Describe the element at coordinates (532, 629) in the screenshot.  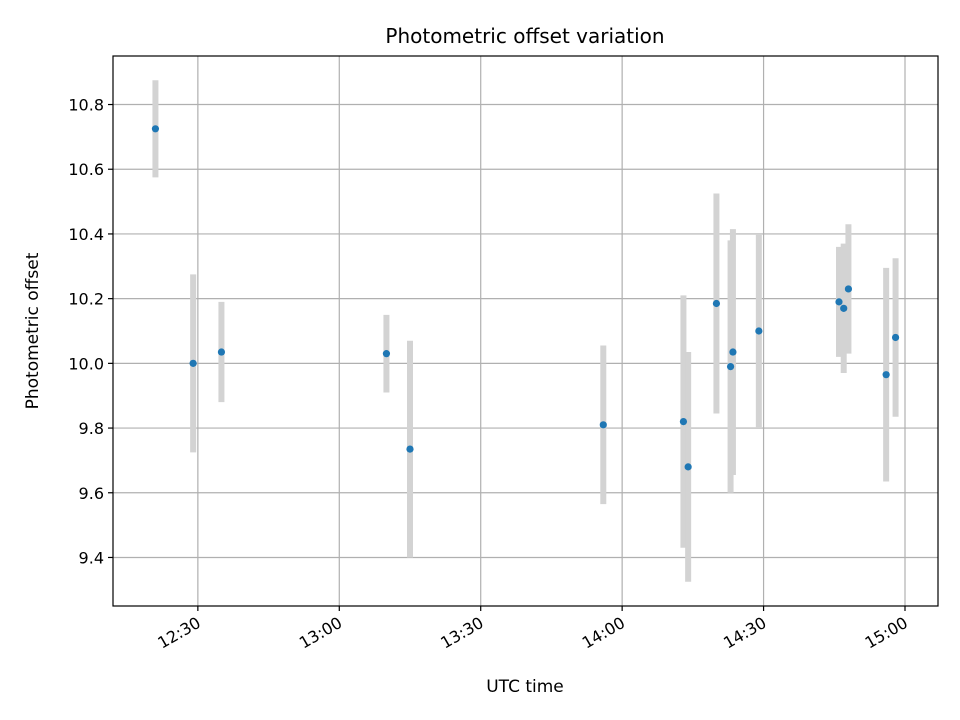
I see `x-axis-ticks: 12:30 13:00 13:30 14:00 14:30 15:00` at that location.